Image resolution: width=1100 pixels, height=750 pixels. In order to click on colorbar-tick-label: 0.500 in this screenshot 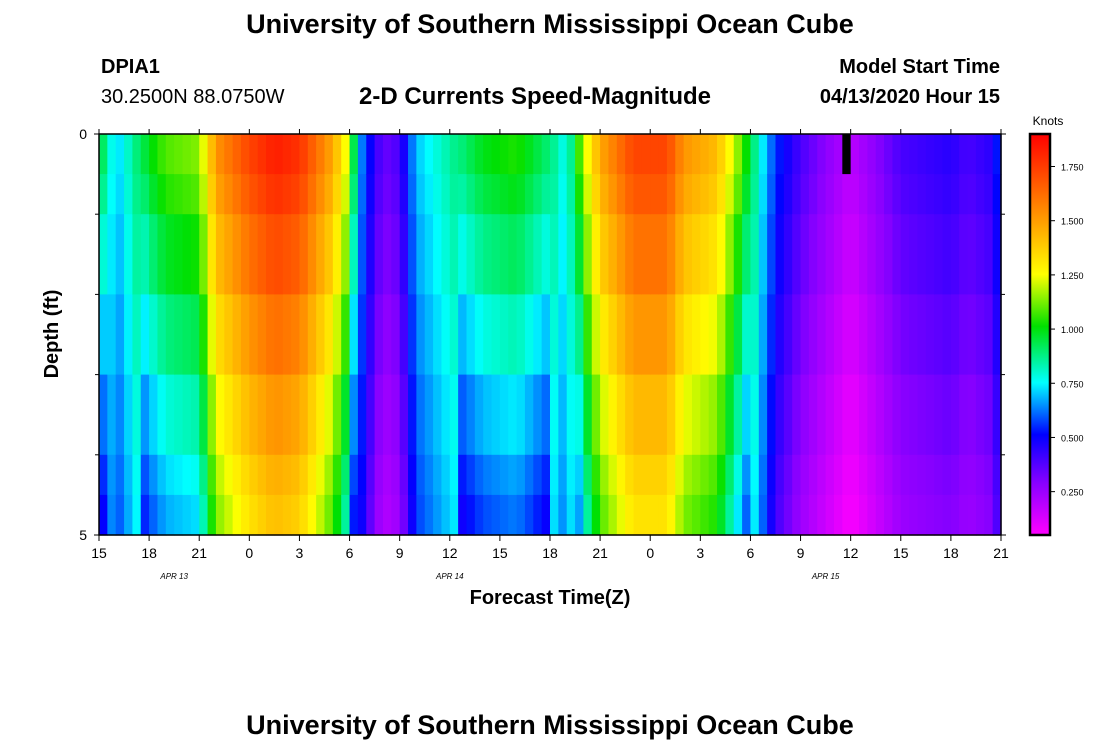, I will do `click(1072, 438)`.